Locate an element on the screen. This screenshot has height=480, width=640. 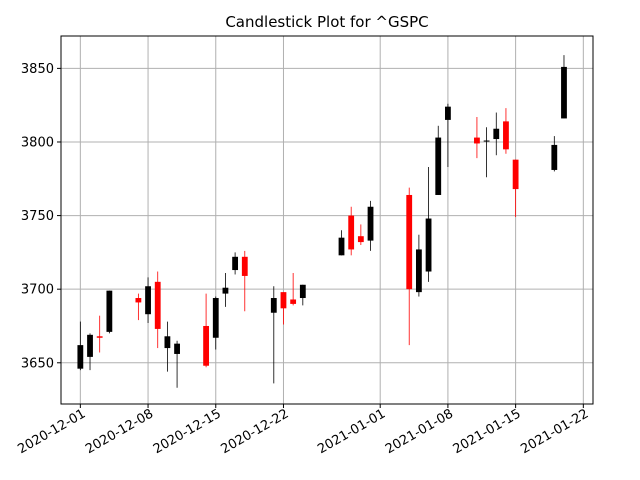
y-tick-label: 3800 is located at coordinates (37, 142).